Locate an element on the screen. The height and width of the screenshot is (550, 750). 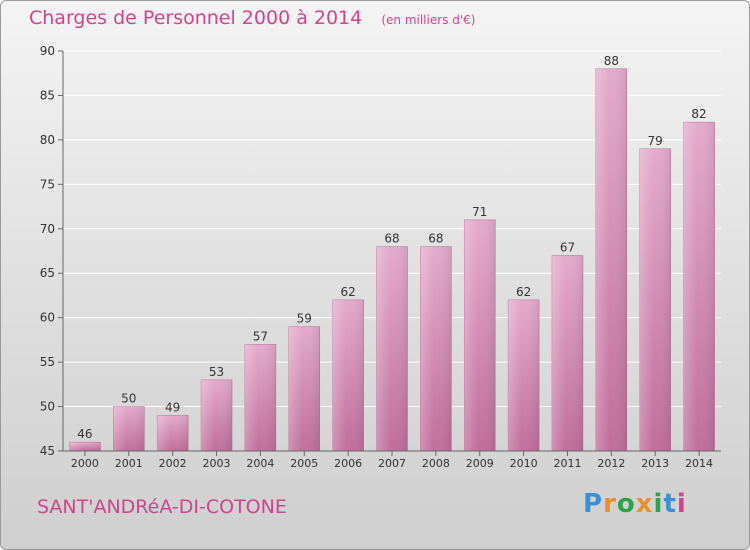
data-label-2001: 50 is located at coordinates (128, 399).